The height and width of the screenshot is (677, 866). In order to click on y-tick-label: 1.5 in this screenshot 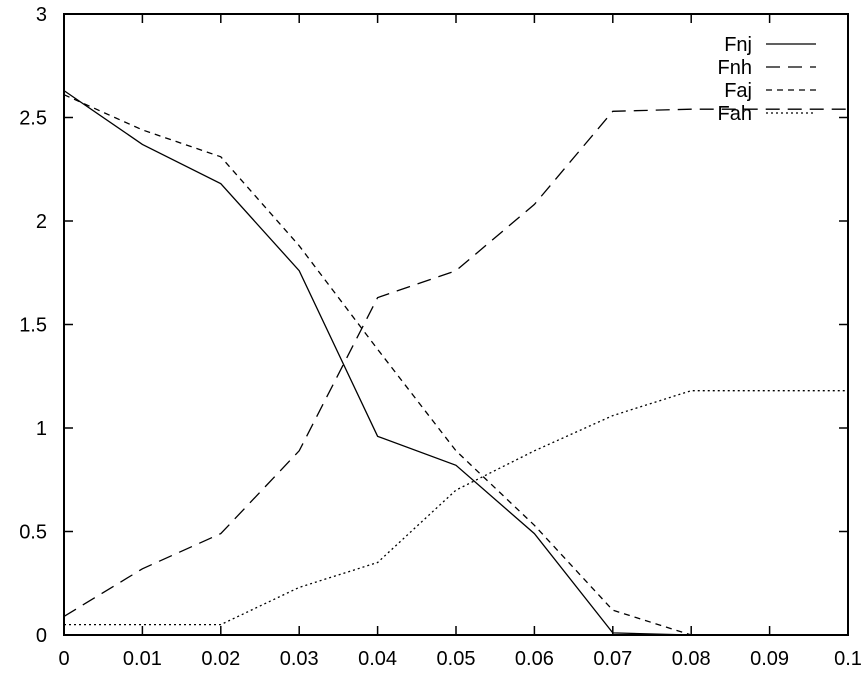, I will do `click(33, 326)`.